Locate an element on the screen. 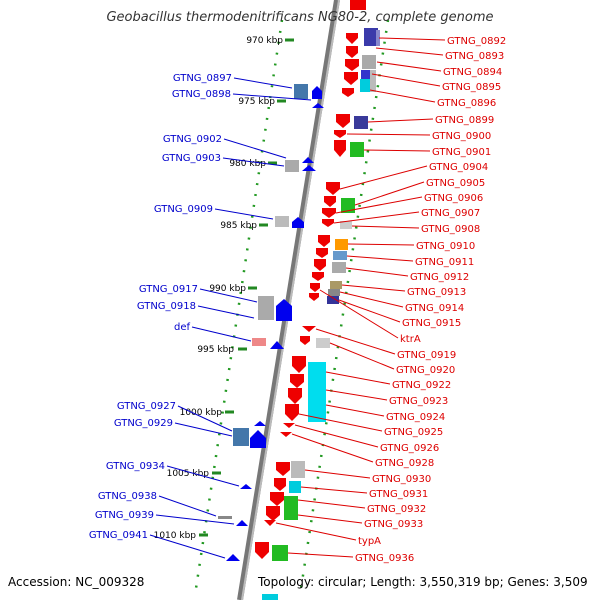  gene-label: GTNG_0897 is located at coordinates (202, 78).